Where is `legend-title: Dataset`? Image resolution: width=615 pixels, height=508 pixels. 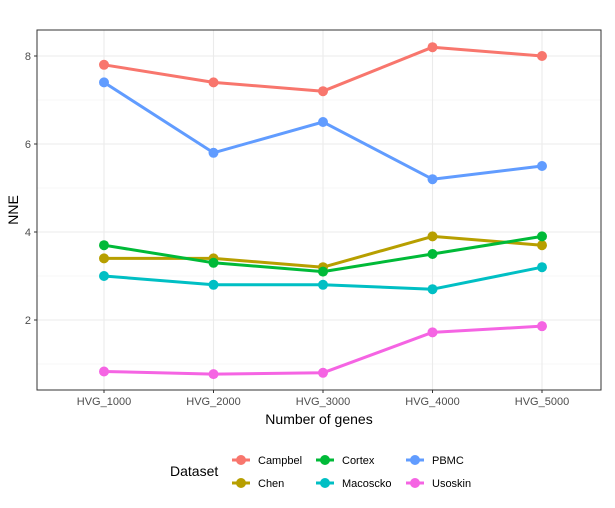
legend-title: Dataset is located at coordinates (194, 471).